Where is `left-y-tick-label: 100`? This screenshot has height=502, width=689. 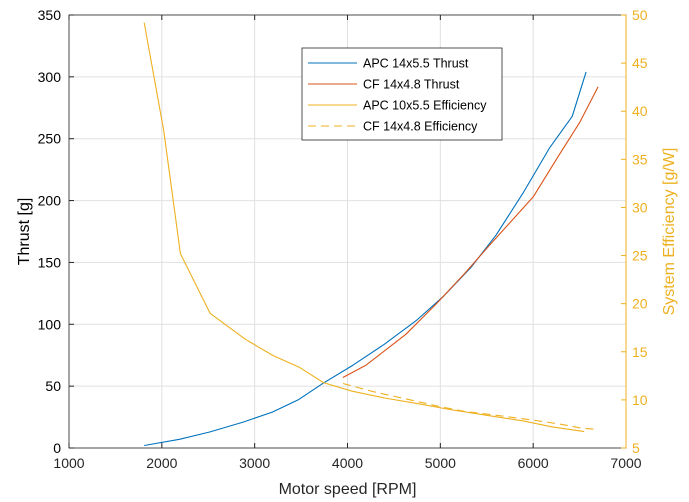
left-y-tick-label: 100 is located at coordinates (50, 324).